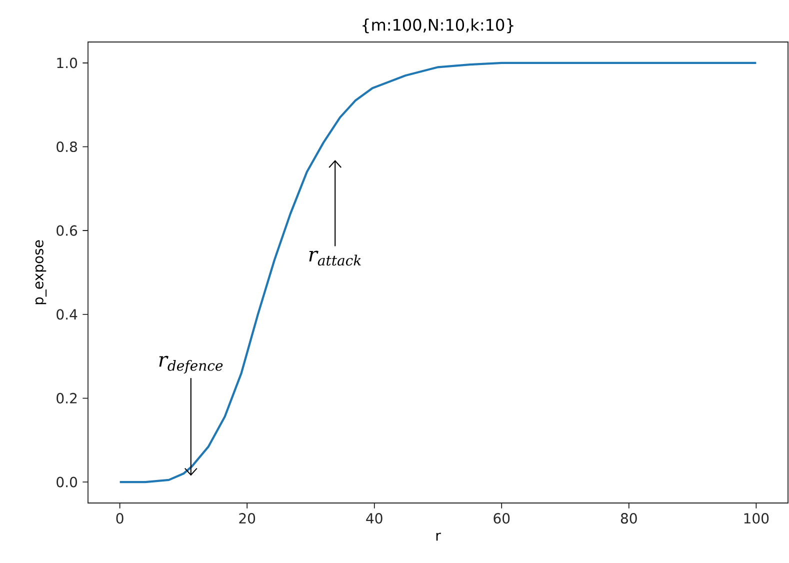 The image size is (789, 563). What do you see at coordinates (191, 365) in the screenshot?
I see `annotation: r$_{defence}$` at bounding box center [191, 365].